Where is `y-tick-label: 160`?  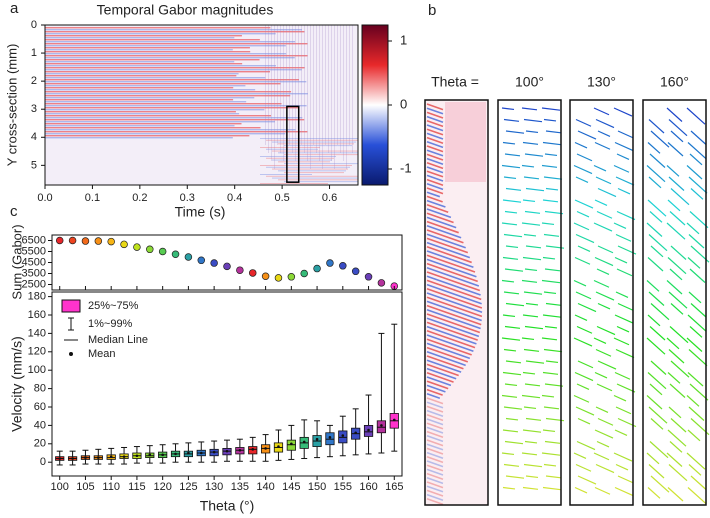
y-tick-label: 160 is located at coordinates (37, 315).